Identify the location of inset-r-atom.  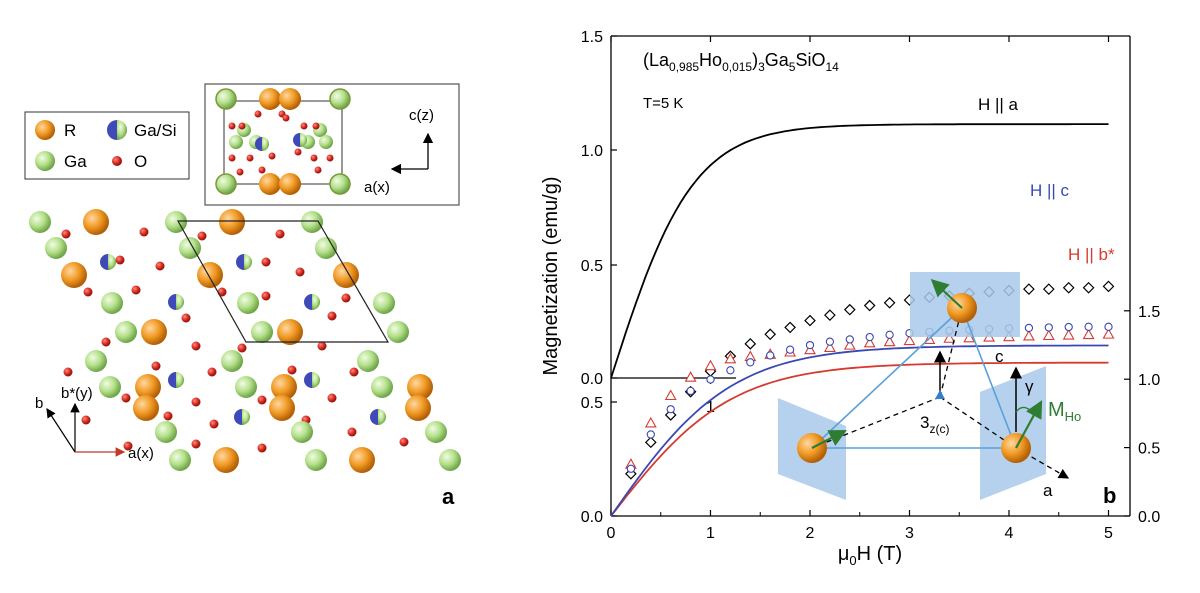
(270, 99).